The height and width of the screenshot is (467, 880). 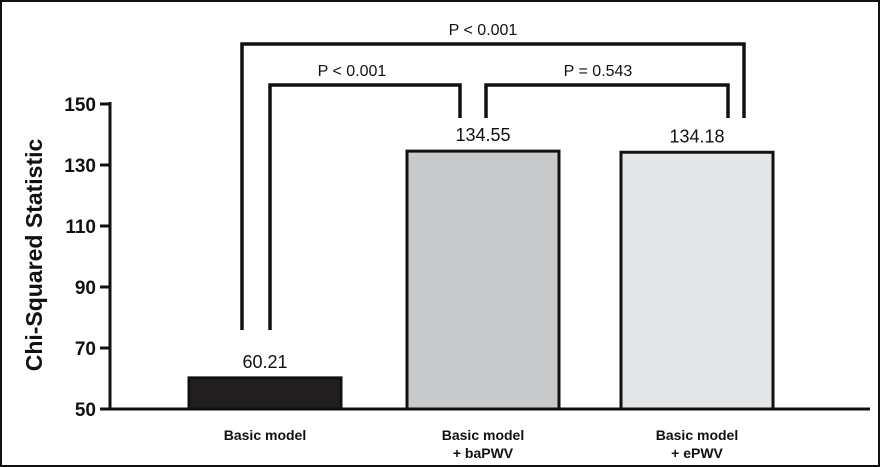 What do you see at coordinates (80, 227) in the screenshot?
I see `y-tick-label: 110` at bounding box center [80, 227].